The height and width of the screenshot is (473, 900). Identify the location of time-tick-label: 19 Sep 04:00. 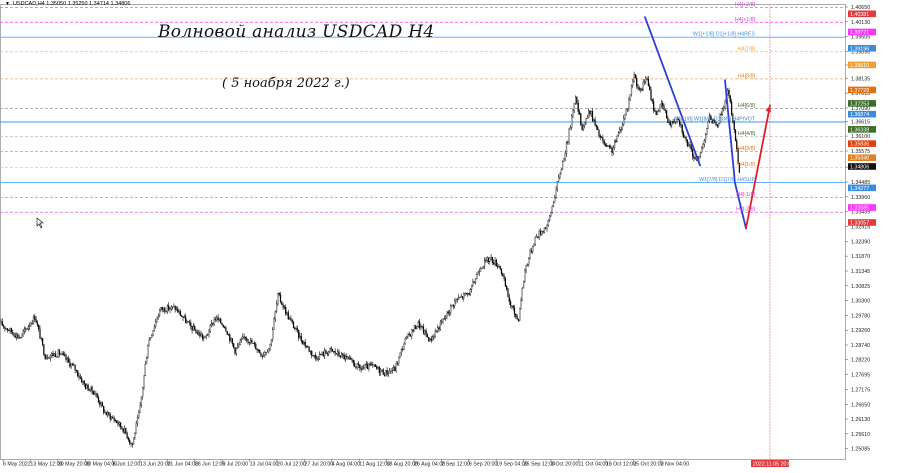
(512, 465).